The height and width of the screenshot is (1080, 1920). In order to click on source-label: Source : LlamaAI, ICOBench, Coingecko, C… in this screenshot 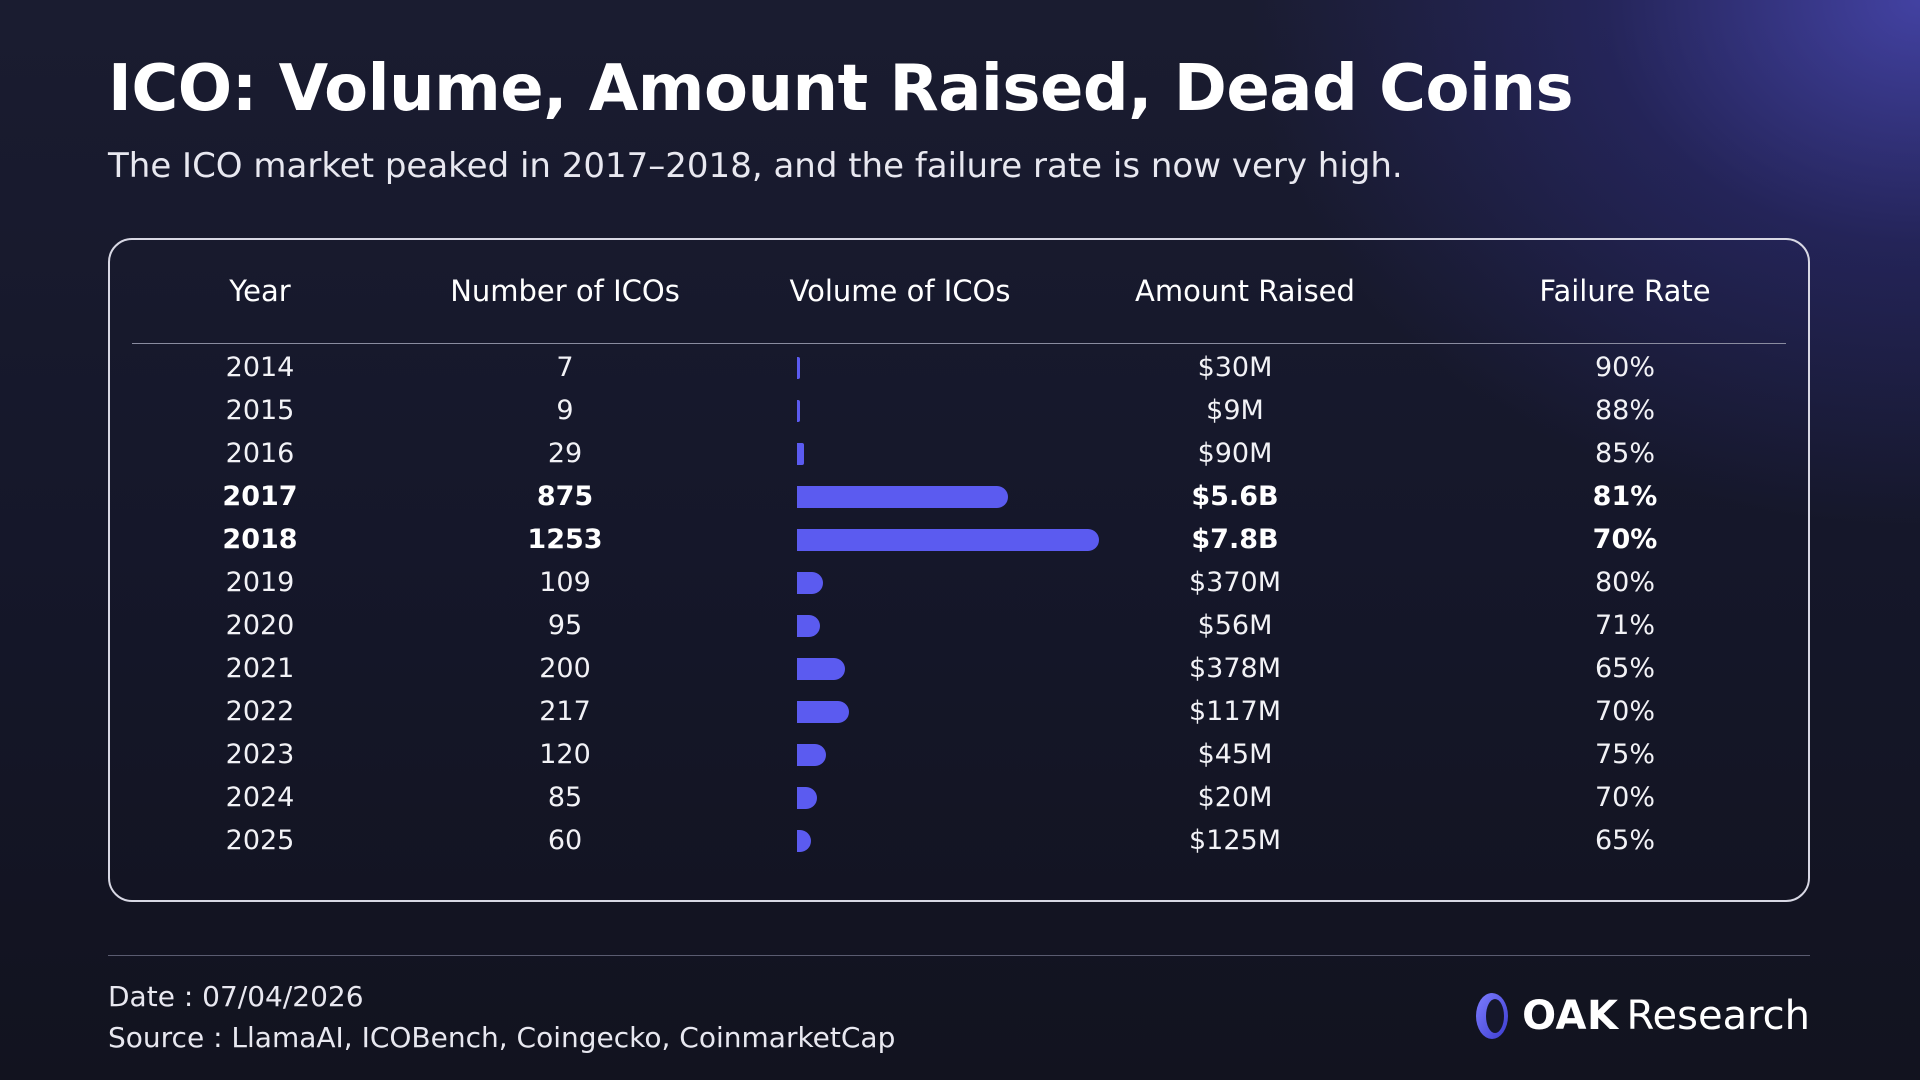, I will do `click(502, 1037)`.